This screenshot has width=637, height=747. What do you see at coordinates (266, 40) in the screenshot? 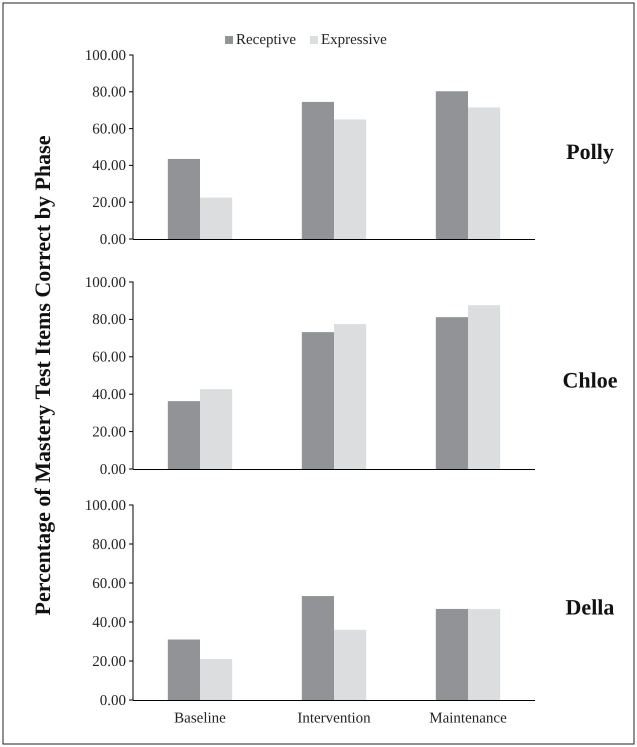
I see `legend-label: Receptive` at bounding box center [266, 40].